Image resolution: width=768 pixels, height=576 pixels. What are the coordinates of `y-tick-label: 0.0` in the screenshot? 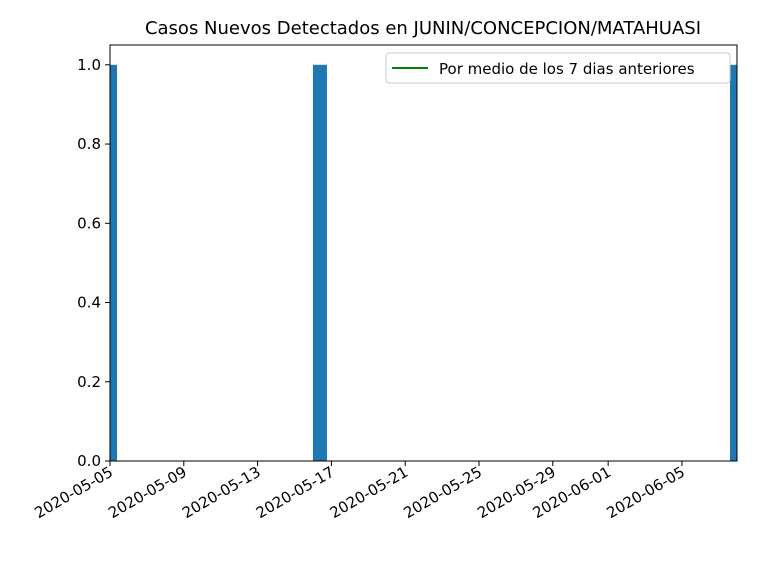 It's located at (89, 461).